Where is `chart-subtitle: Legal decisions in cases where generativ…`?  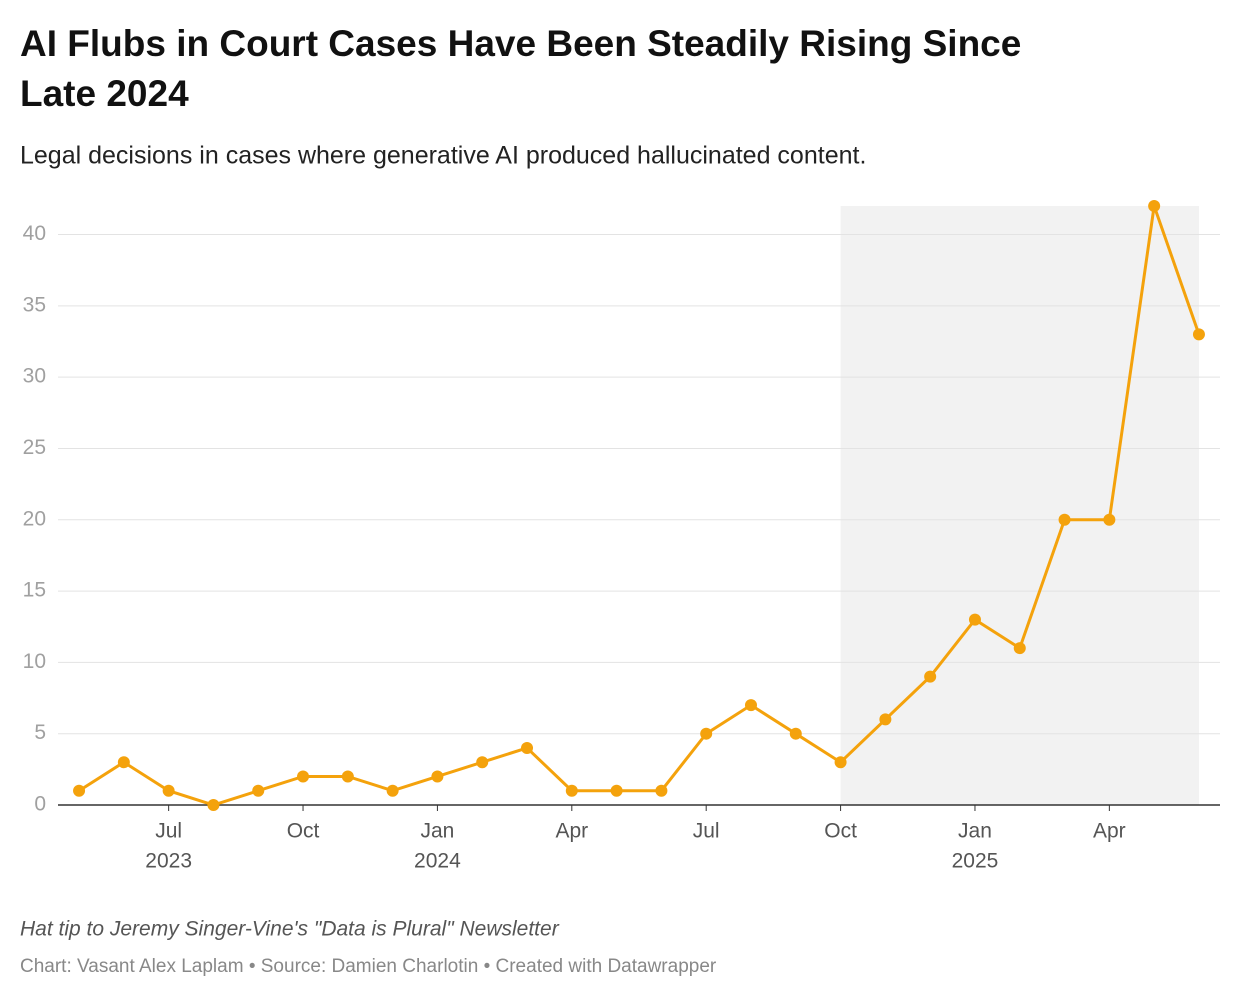 chart-subtitle: Legal decisions in cases where generativ… is located at coordinates (443, 156).